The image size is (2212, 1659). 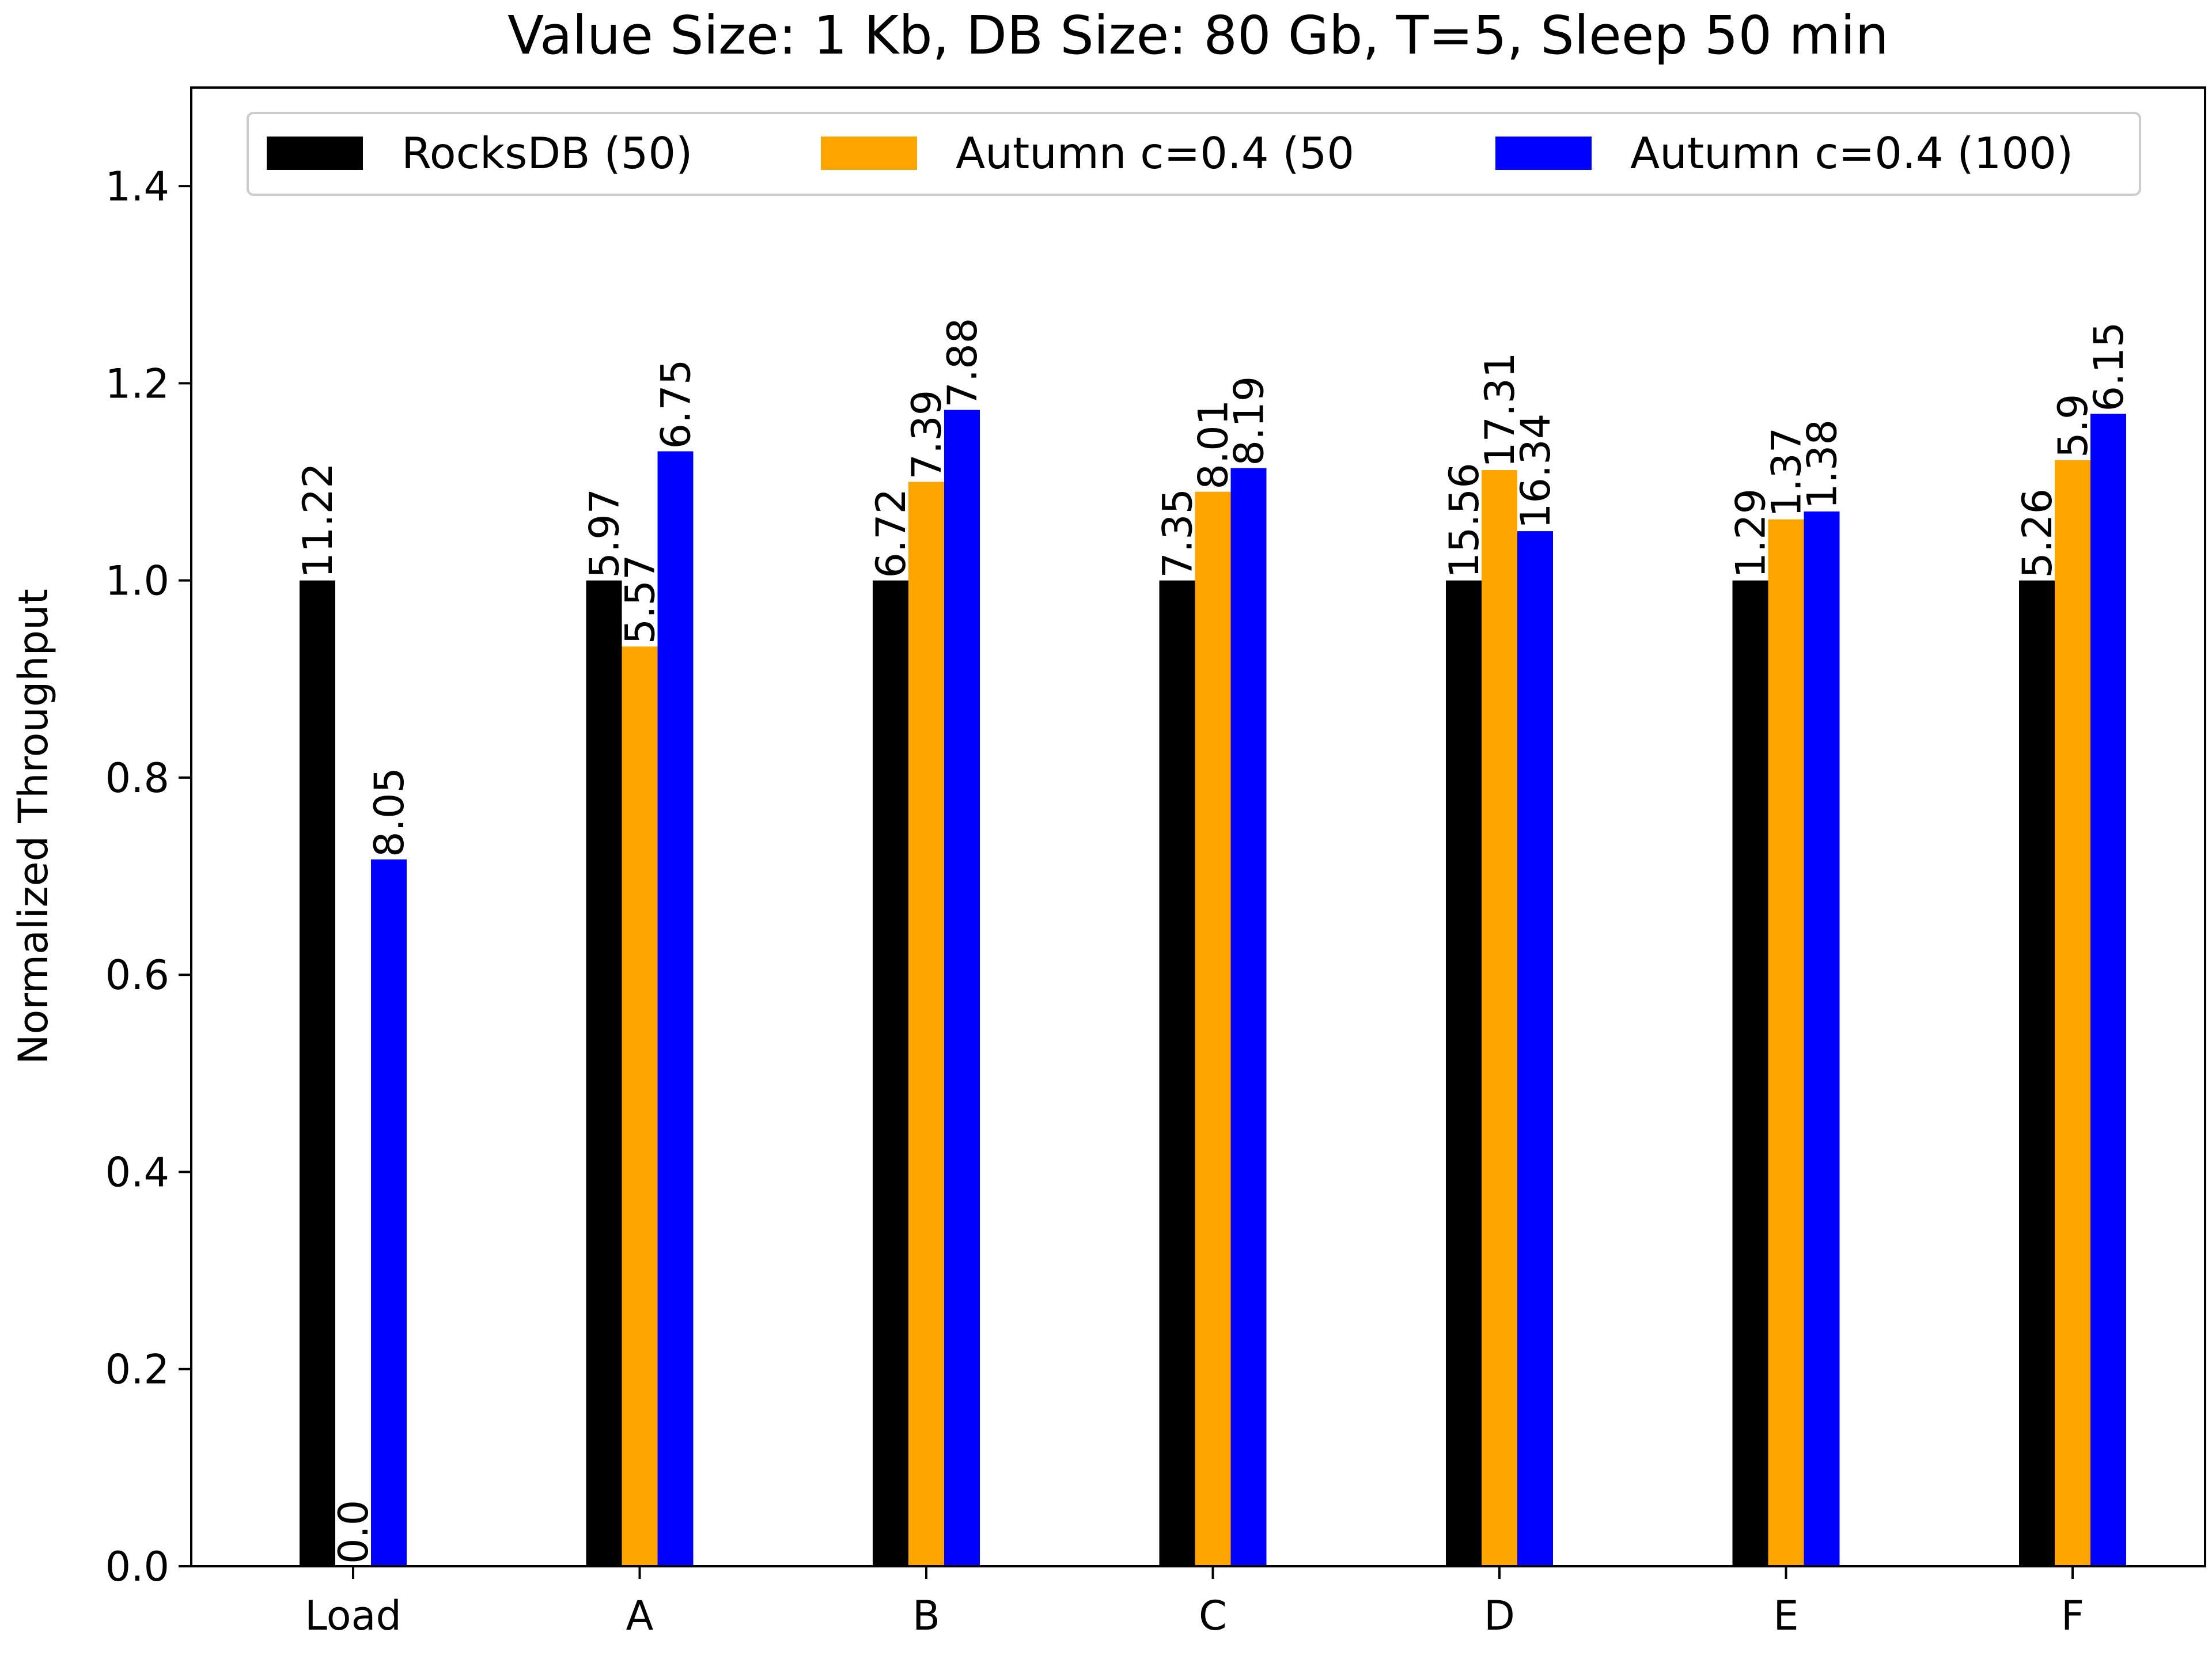 What do you see at coordinates (137, 581) in the screenshot?
I see `y-tick-label: 1.0` at bounding box center [137, 581].